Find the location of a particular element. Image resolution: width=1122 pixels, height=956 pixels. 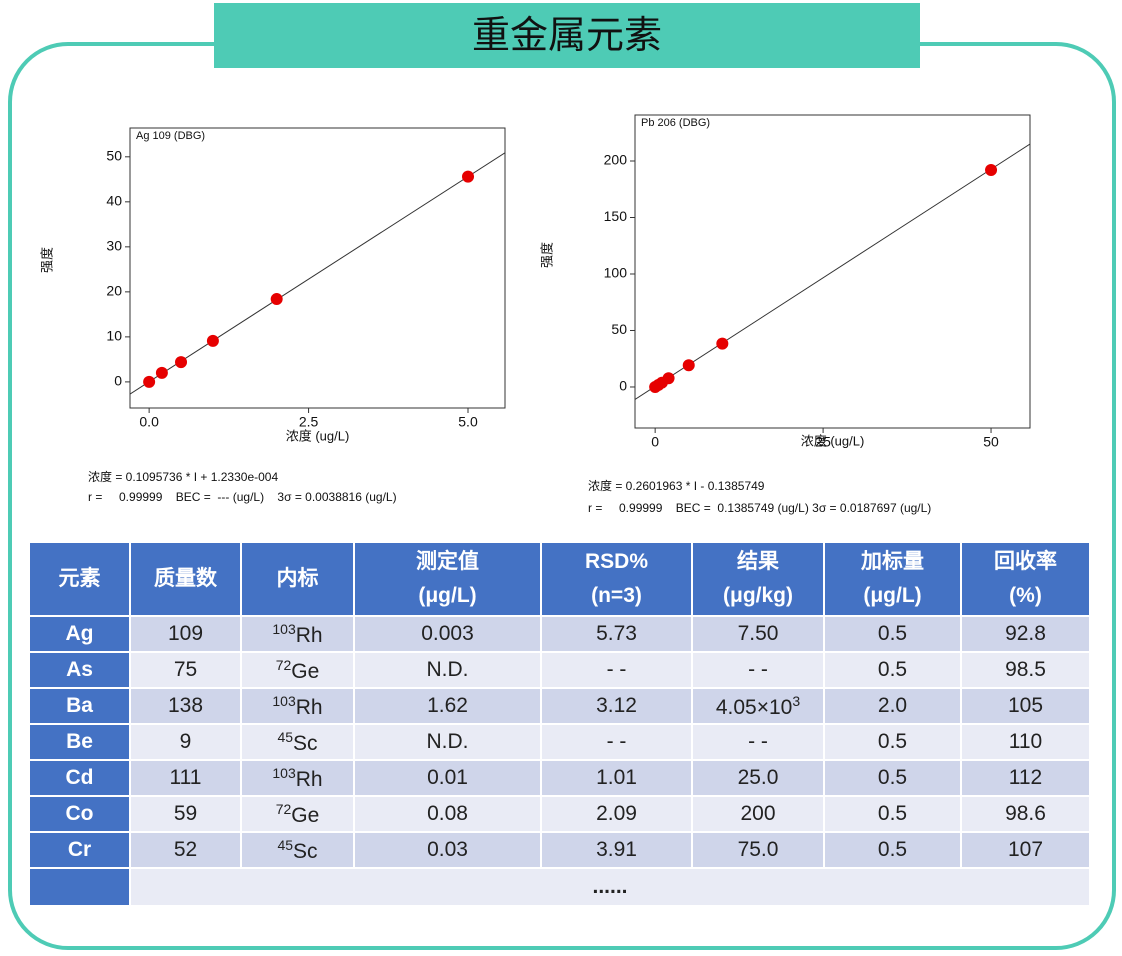

header-text: (μg/kg) is located at coordinates (757, 595).